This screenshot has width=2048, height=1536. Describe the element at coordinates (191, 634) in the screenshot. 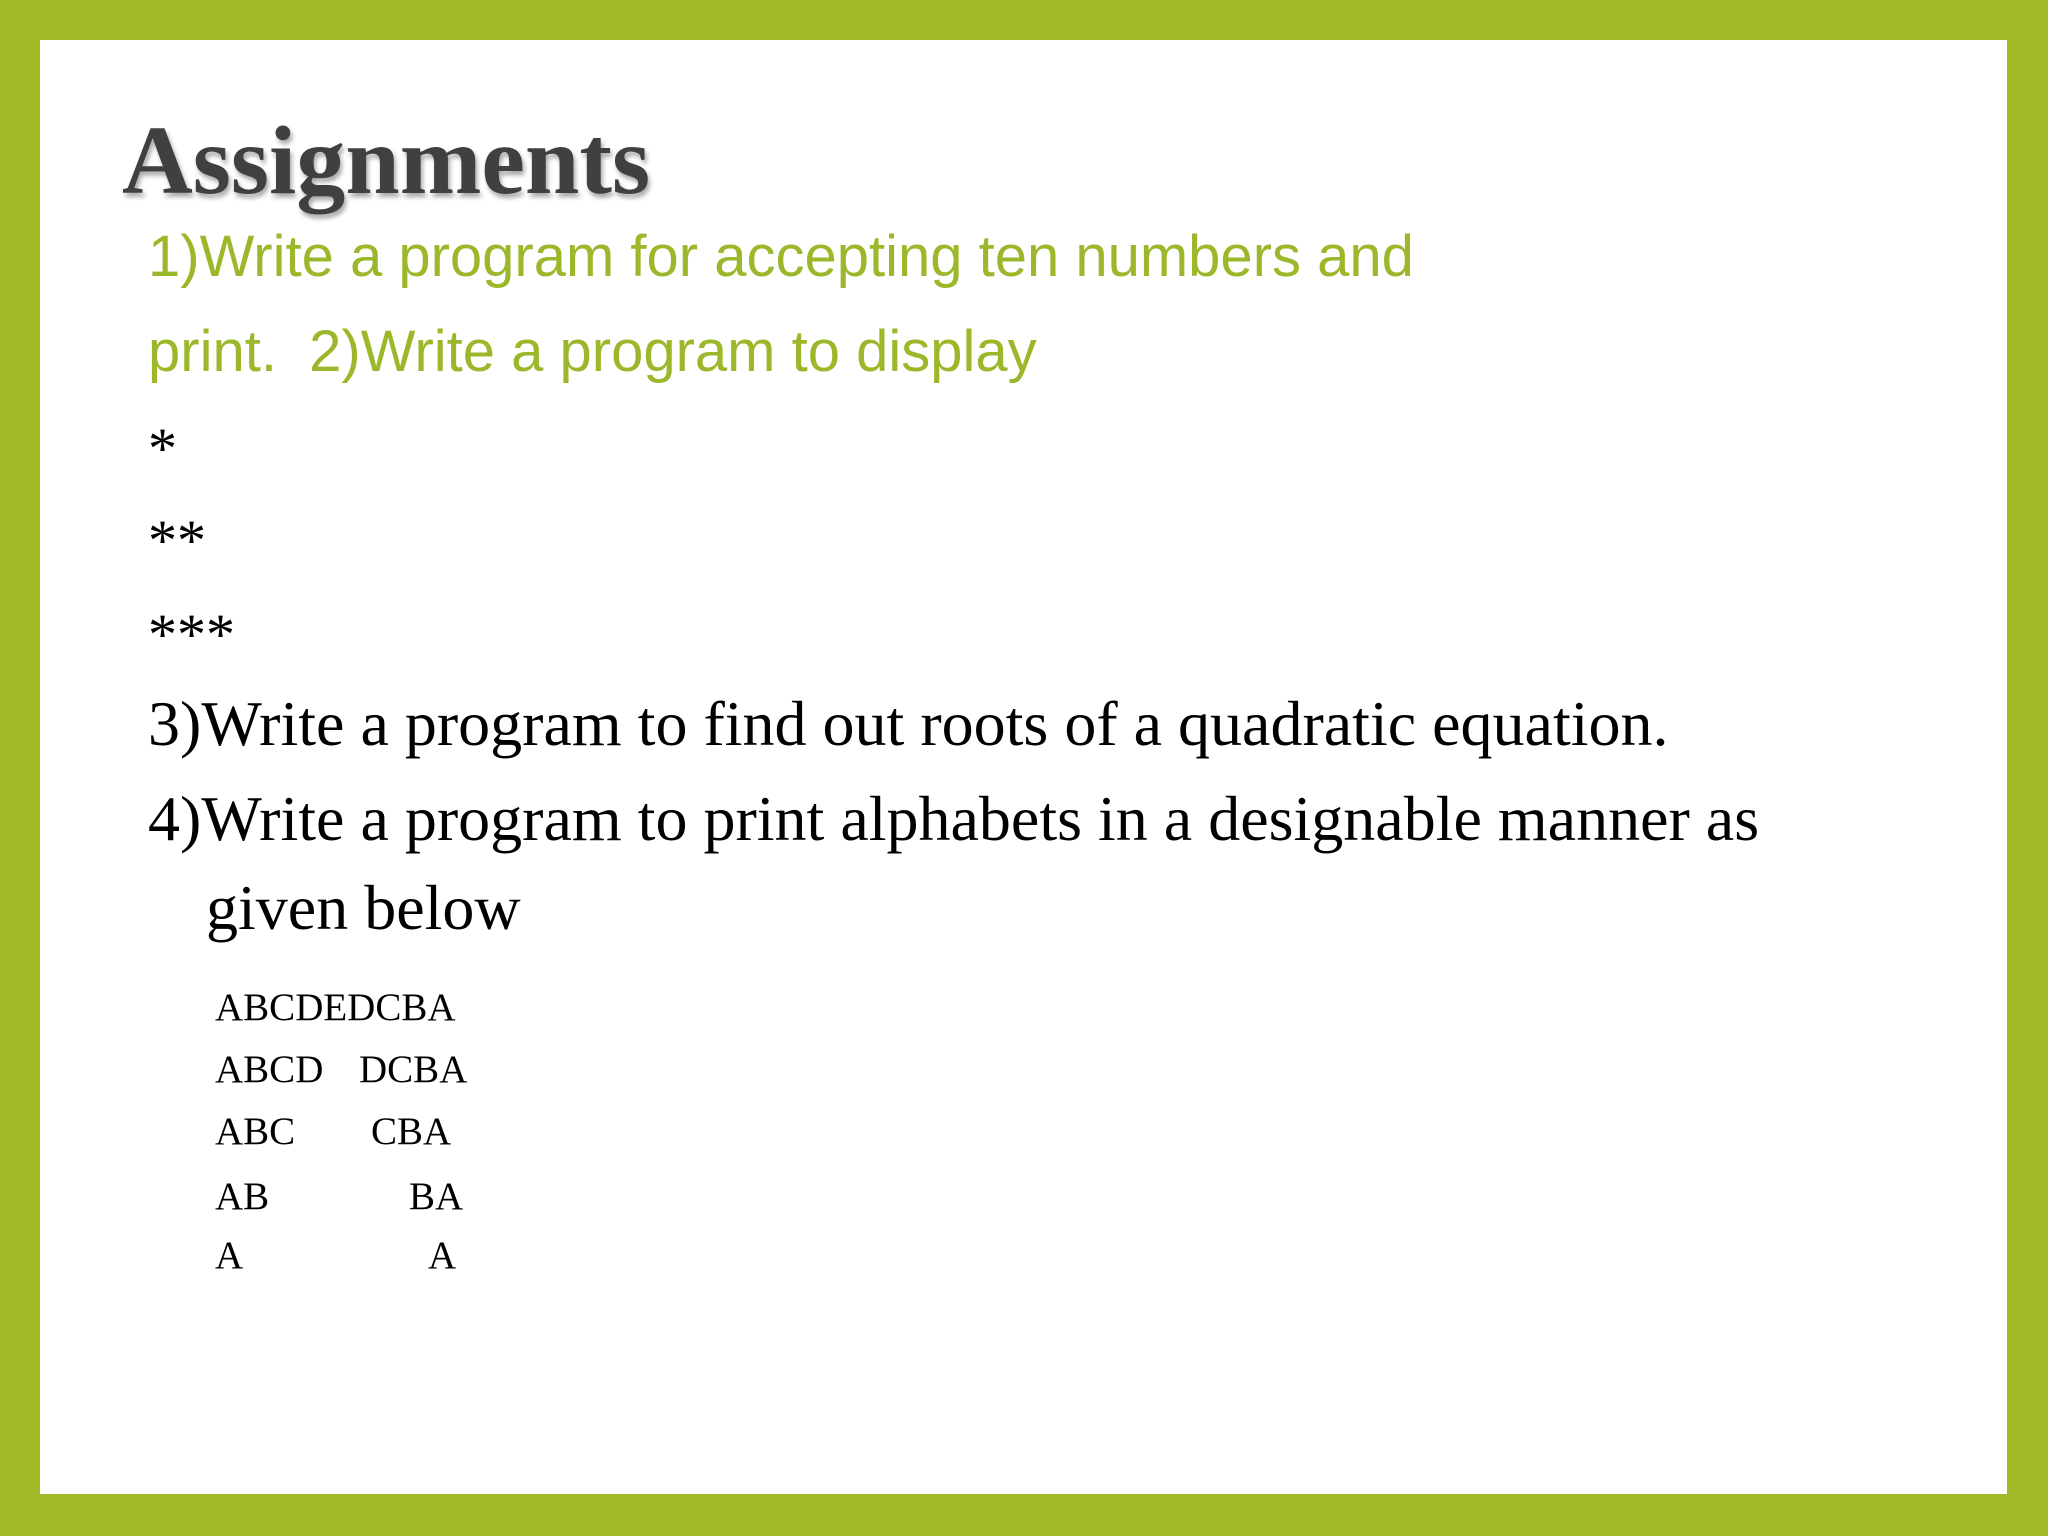

I see `star-row-3: ***` at that location.